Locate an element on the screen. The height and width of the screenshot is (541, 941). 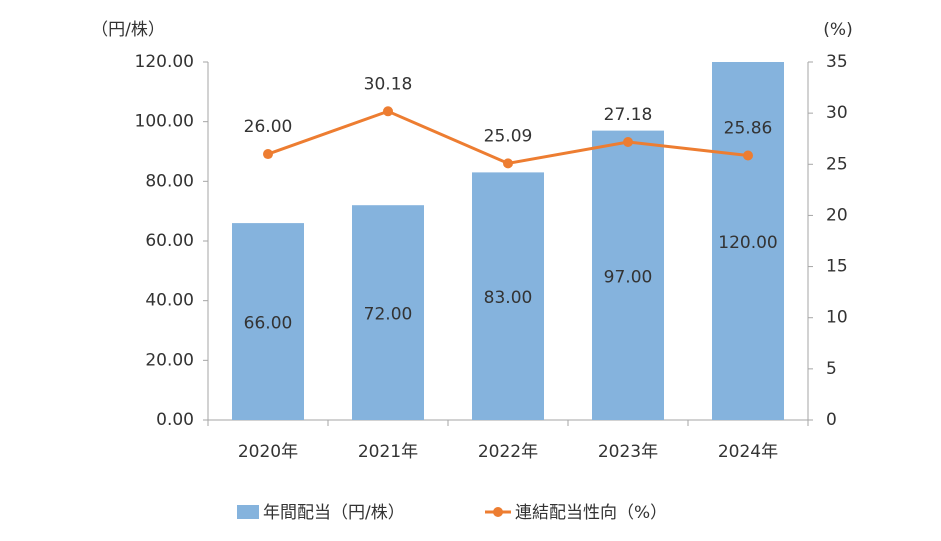
y2-axis-label: (%) is located at coordinates (837, 30).